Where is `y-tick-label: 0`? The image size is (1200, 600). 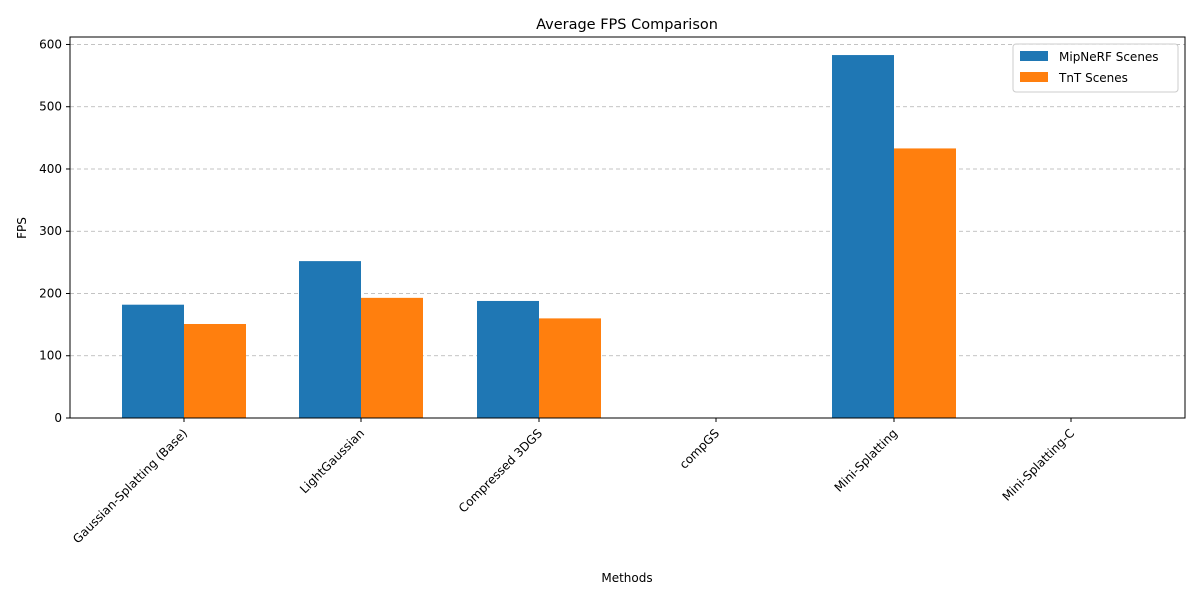
y-tick-label: 0 is located at coordinates (58, 418).